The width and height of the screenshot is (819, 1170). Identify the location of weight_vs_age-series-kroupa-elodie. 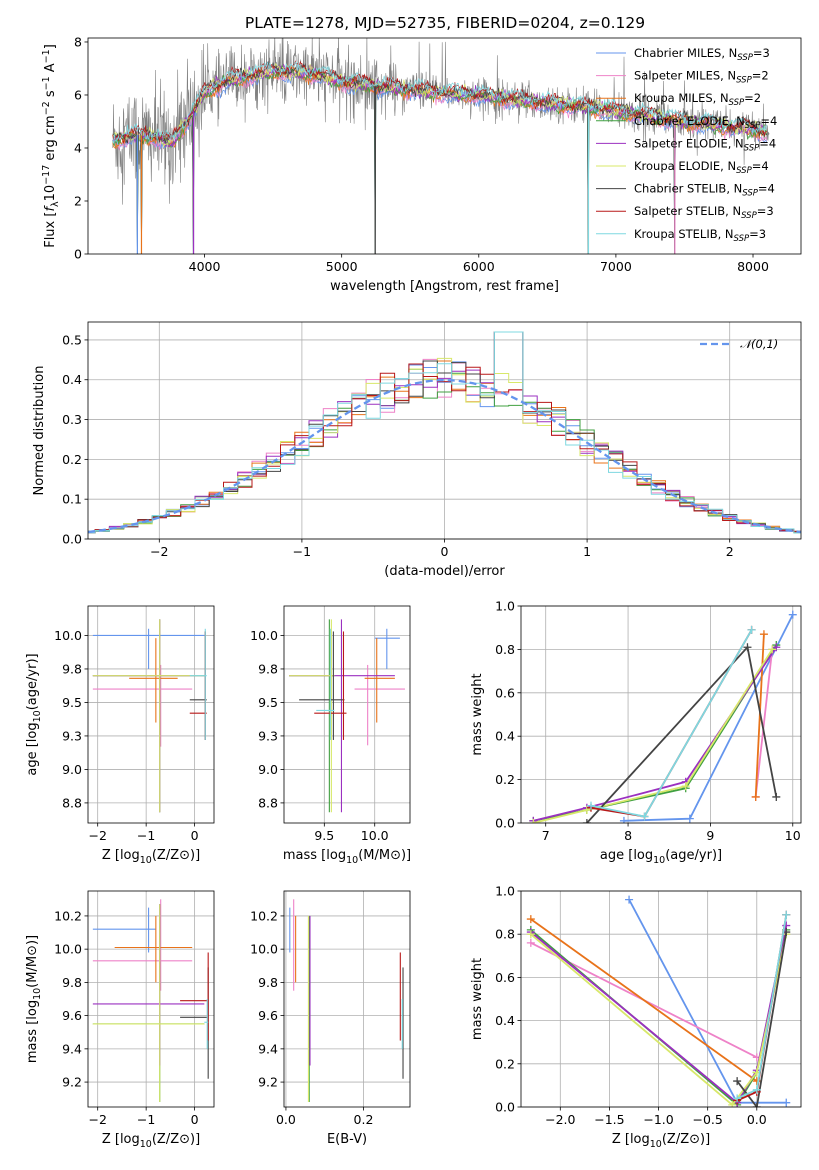
(653, 734).